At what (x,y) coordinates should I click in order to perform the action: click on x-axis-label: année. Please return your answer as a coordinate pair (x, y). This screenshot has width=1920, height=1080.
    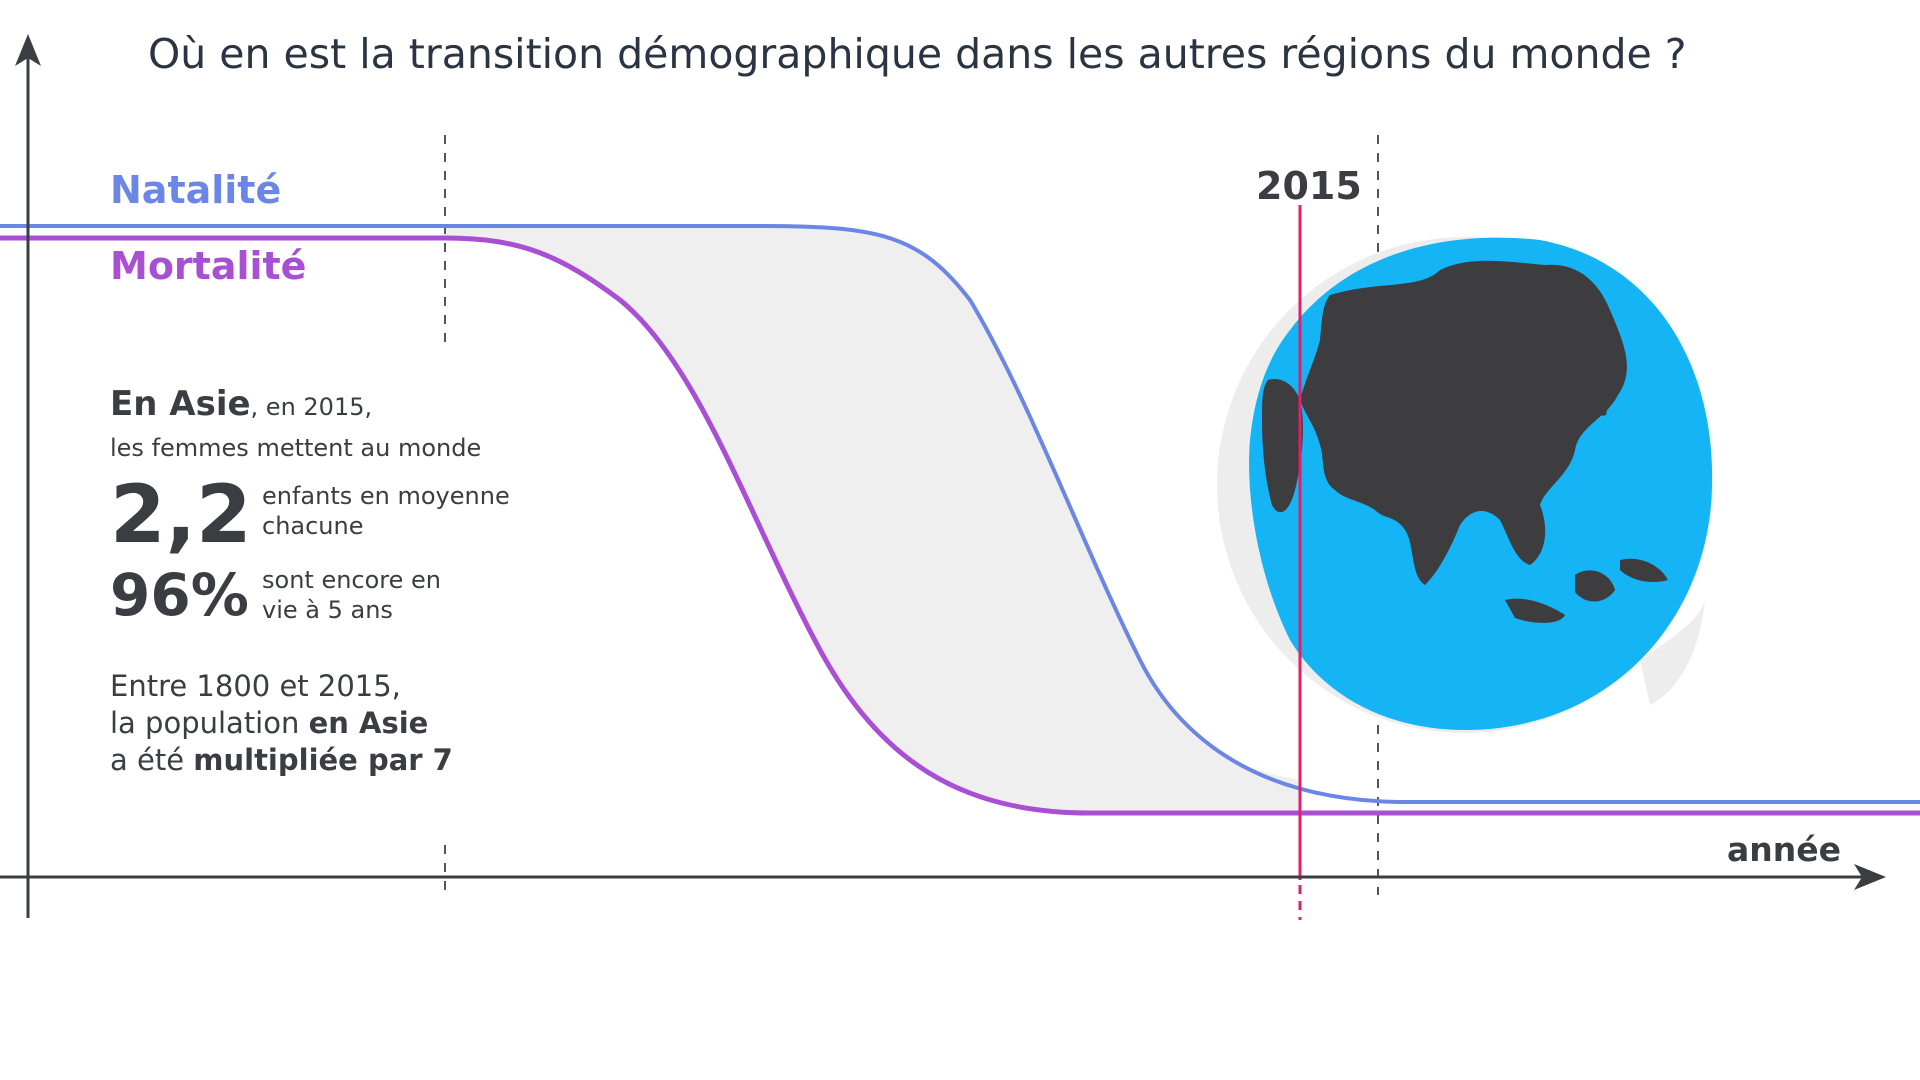
    Looking at the image, I should click on (1784, 849).